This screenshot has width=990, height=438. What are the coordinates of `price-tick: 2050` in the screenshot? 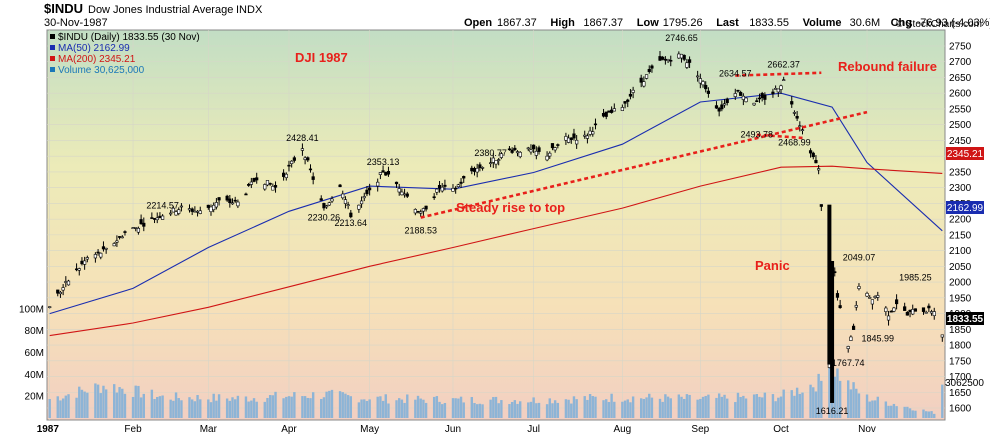 It's located at (960, 267).